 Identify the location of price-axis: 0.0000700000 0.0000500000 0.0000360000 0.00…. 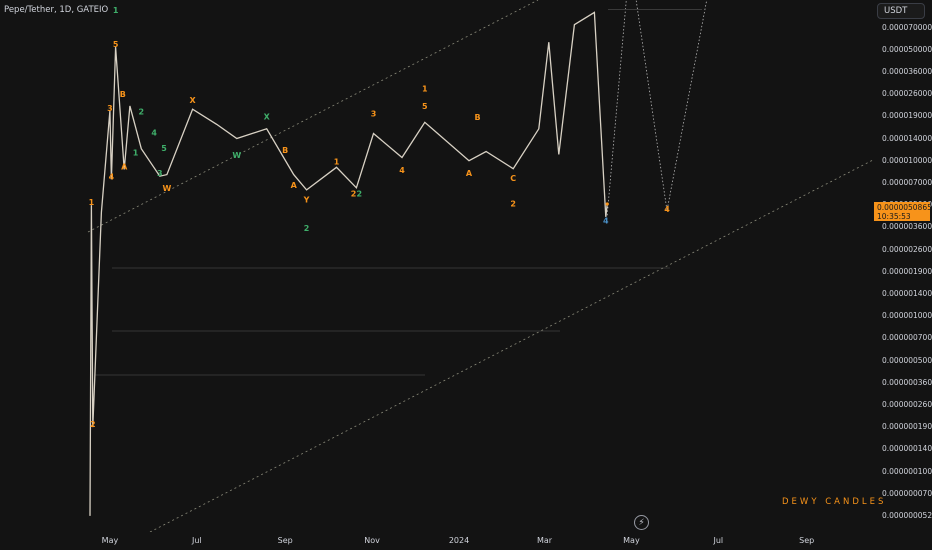
(902, 266).